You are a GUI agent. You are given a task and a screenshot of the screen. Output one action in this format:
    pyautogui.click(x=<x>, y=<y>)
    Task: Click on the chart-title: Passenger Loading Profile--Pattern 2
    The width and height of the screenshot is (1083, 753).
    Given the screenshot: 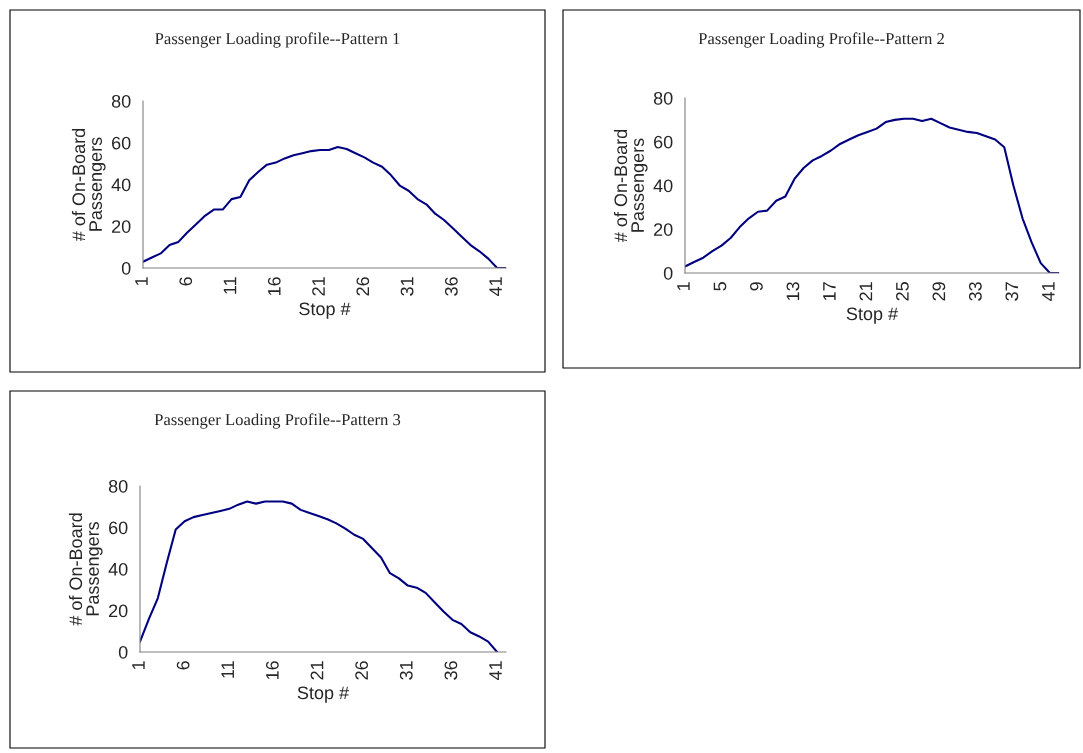 What is the action you would take?
    pyautogui.click(x=821, y=40)
    